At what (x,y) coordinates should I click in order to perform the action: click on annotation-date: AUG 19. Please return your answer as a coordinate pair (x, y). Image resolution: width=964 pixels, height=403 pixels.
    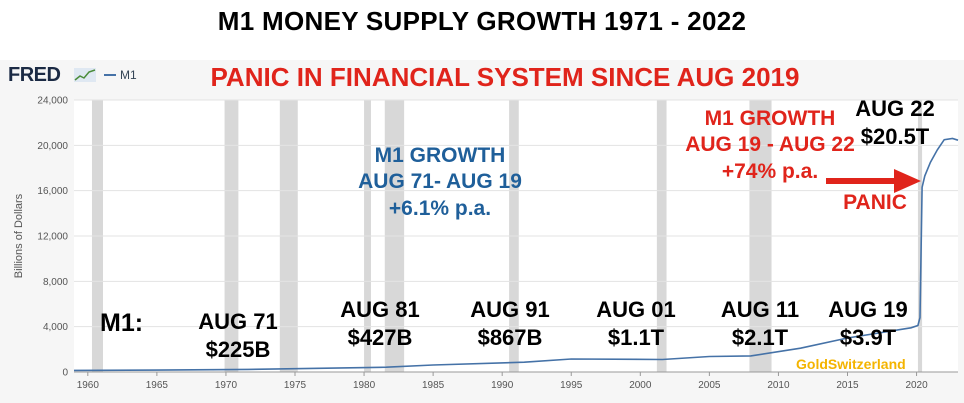
    Looking at the image, I should click on (868, 309).